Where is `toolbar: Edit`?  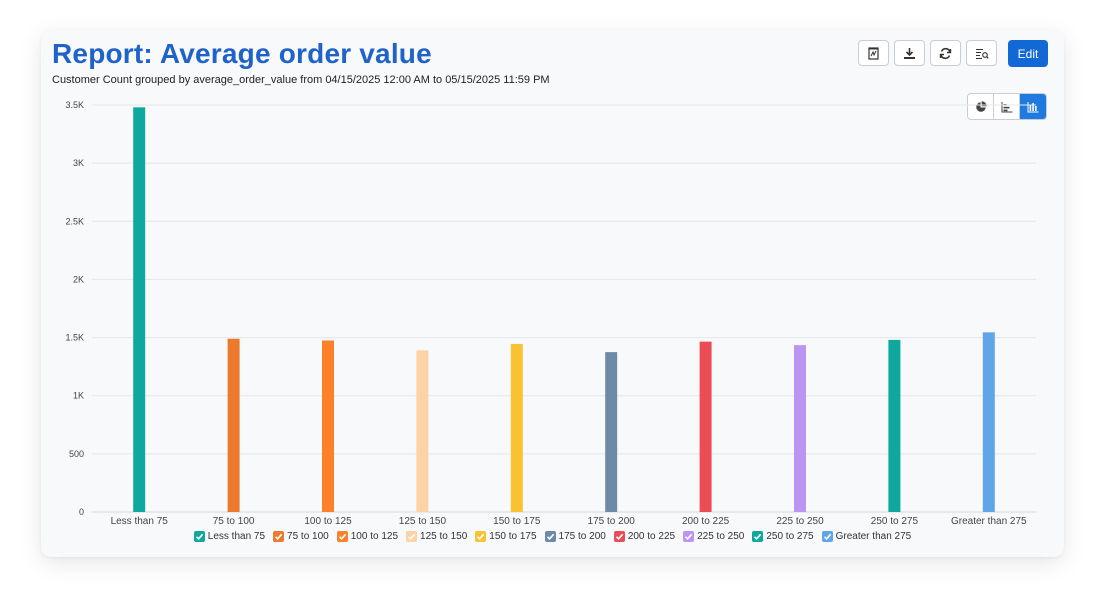
toolbar: Edit is located at coordinates (953, 53).